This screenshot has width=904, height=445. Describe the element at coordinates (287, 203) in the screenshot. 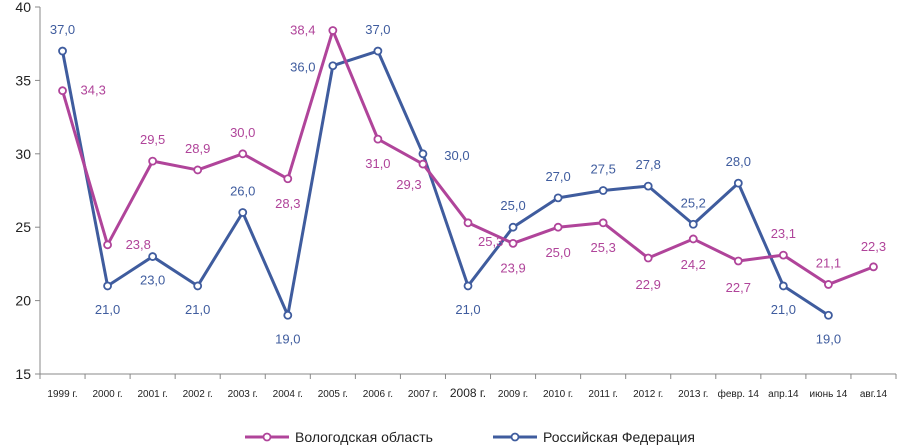

I see `data-label: 28,3` at that location.